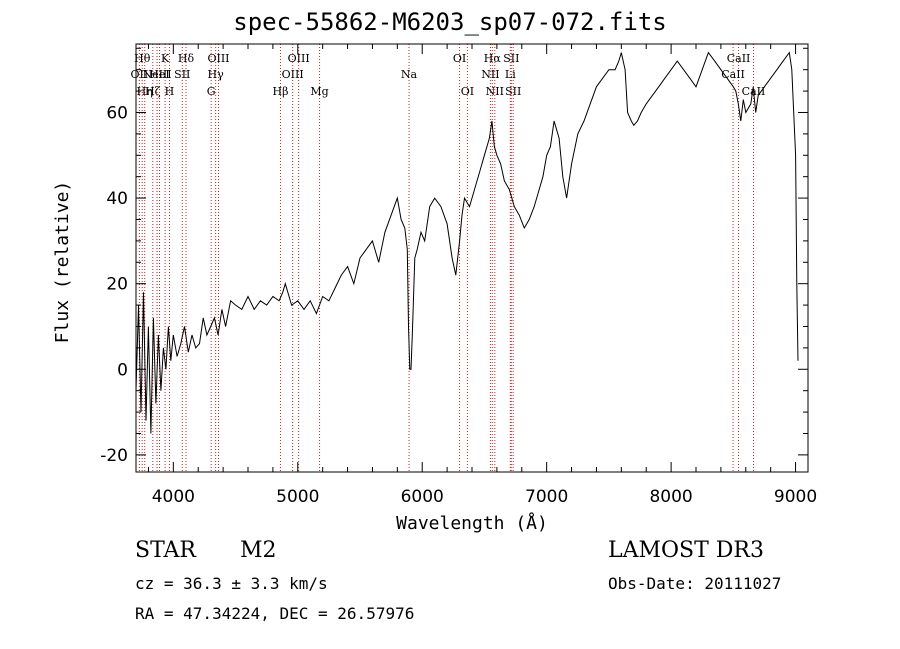 This screenshot has height=649, width=900. What do you see at coordinates (173, 497) in the screenshot?
I see `x-tick-label: 4000` at bounding box center [173, 497].